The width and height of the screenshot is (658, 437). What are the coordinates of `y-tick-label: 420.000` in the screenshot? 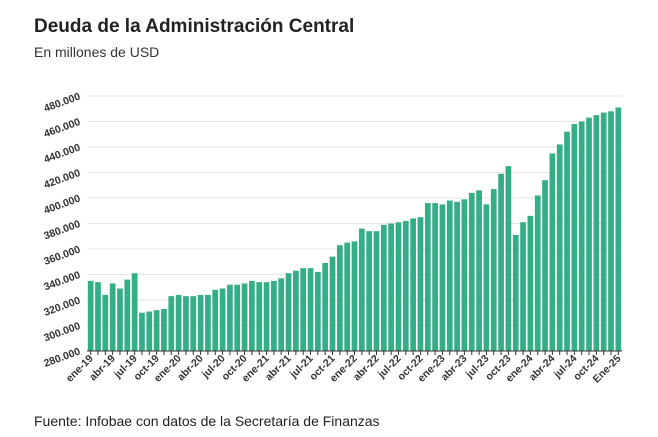 It's located at (62, 179).